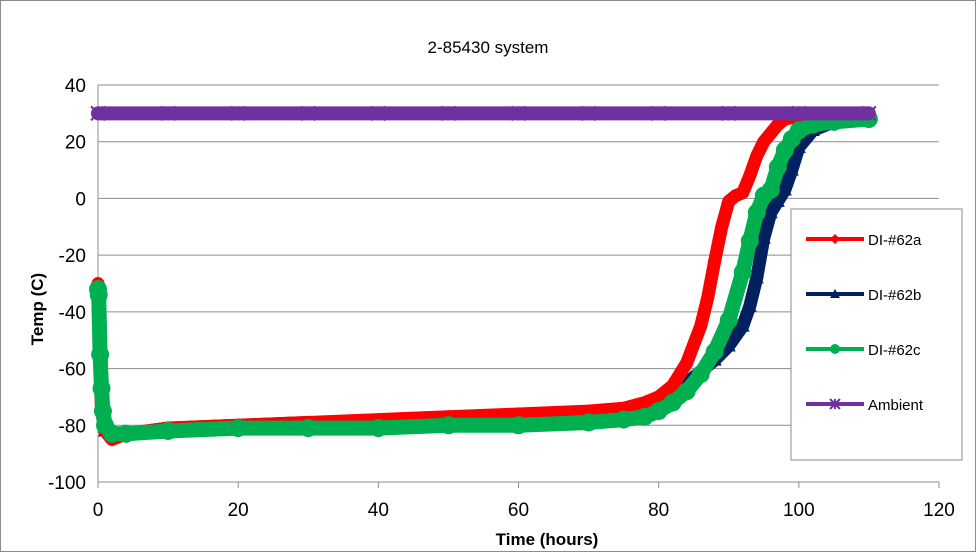 This screenshot has height=552, width=976. What do you see at coordinates (864, 240) in the screenshot?
I see `legend-item: DI-#62a` at bounding box center [864, 240].